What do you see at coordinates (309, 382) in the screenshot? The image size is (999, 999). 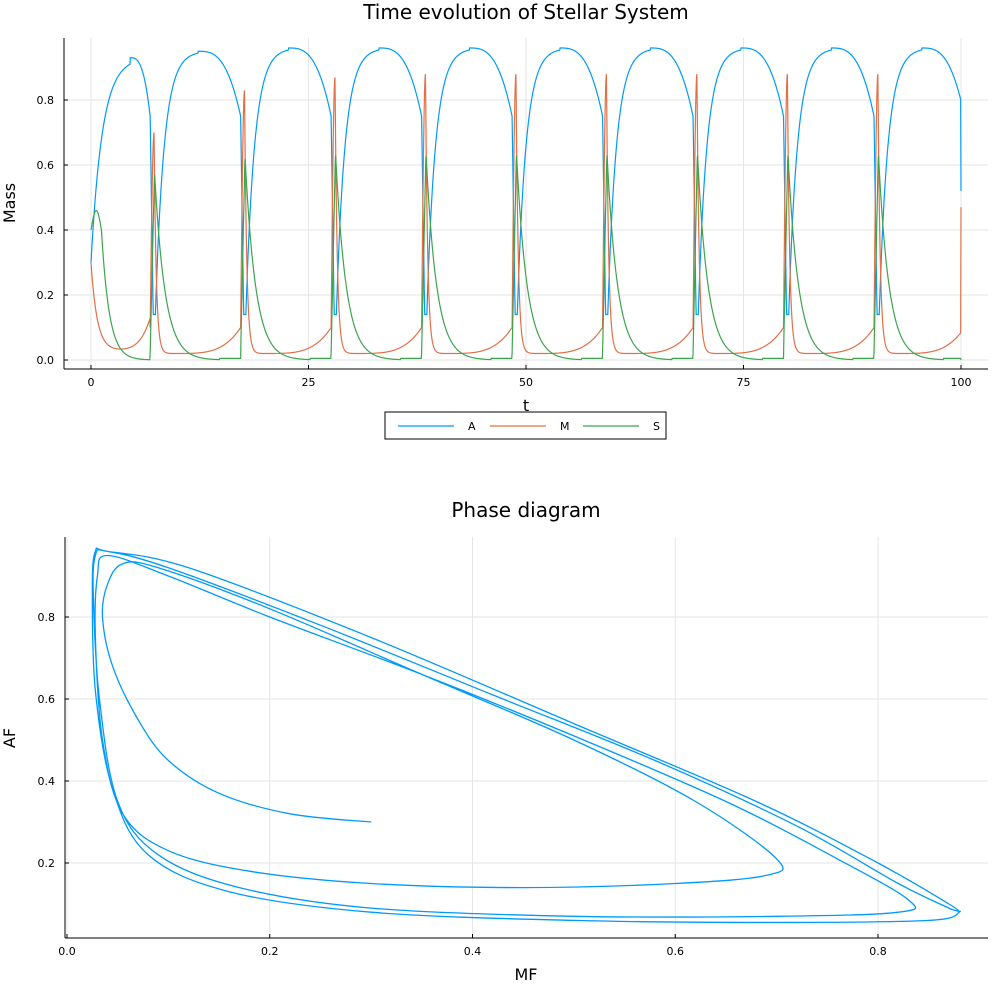 I see `x-tick-label: 25` at bounding box center [309, 382].